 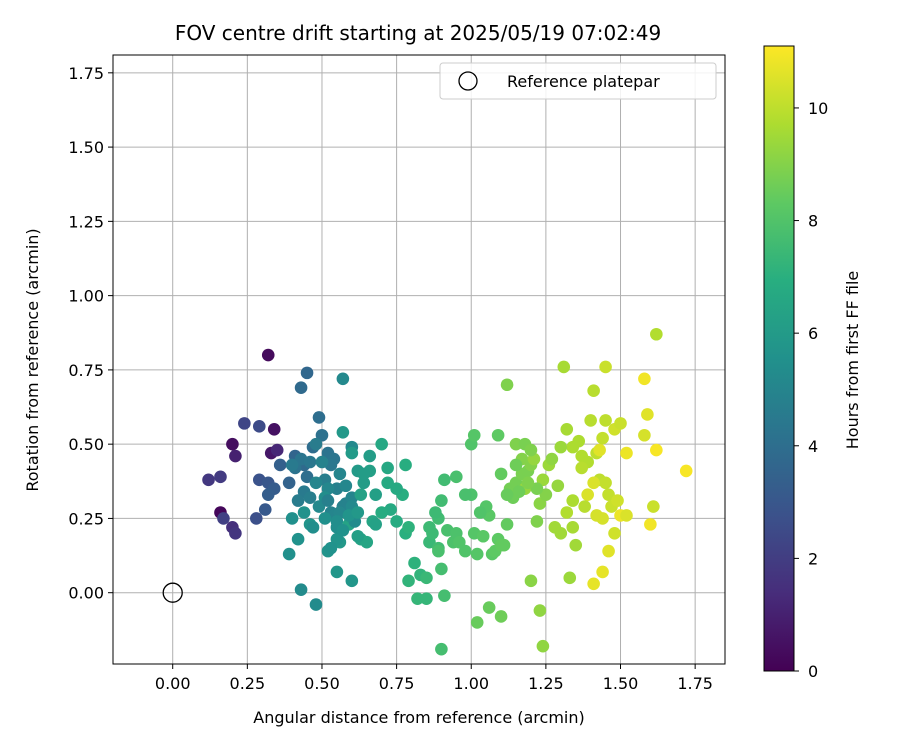 I want to click on y-tick-label: 1.50, so click(x=86, y=147).